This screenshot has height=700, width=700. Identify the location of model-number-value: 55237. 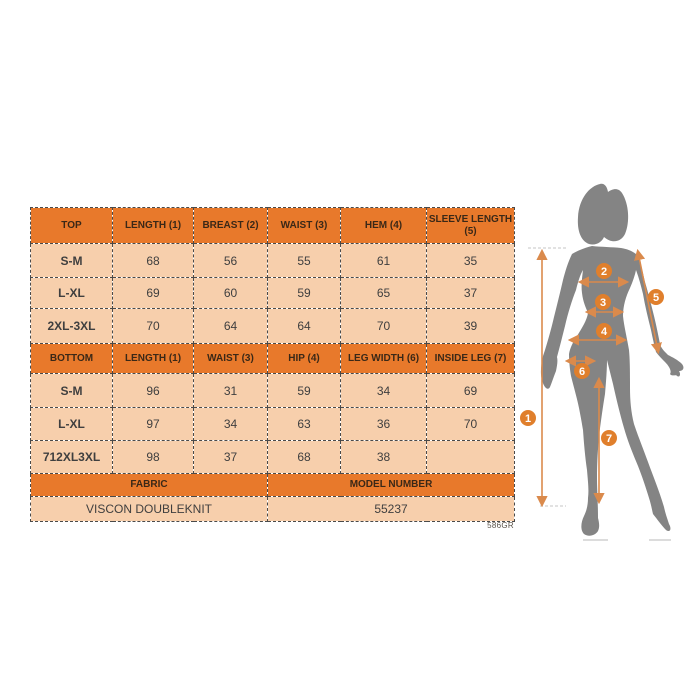
(391, 509).